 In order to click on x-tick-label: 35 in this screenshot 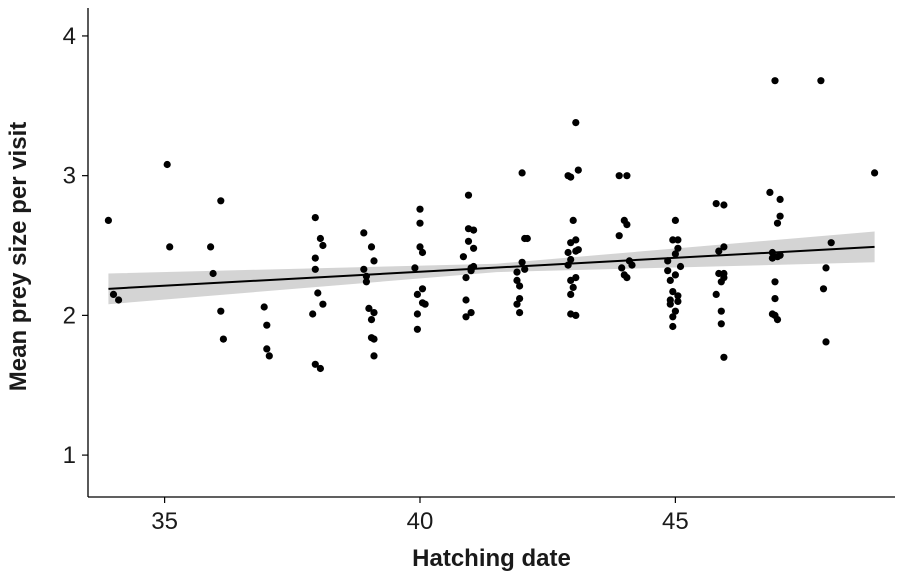, I will do `click(164, 521)`.